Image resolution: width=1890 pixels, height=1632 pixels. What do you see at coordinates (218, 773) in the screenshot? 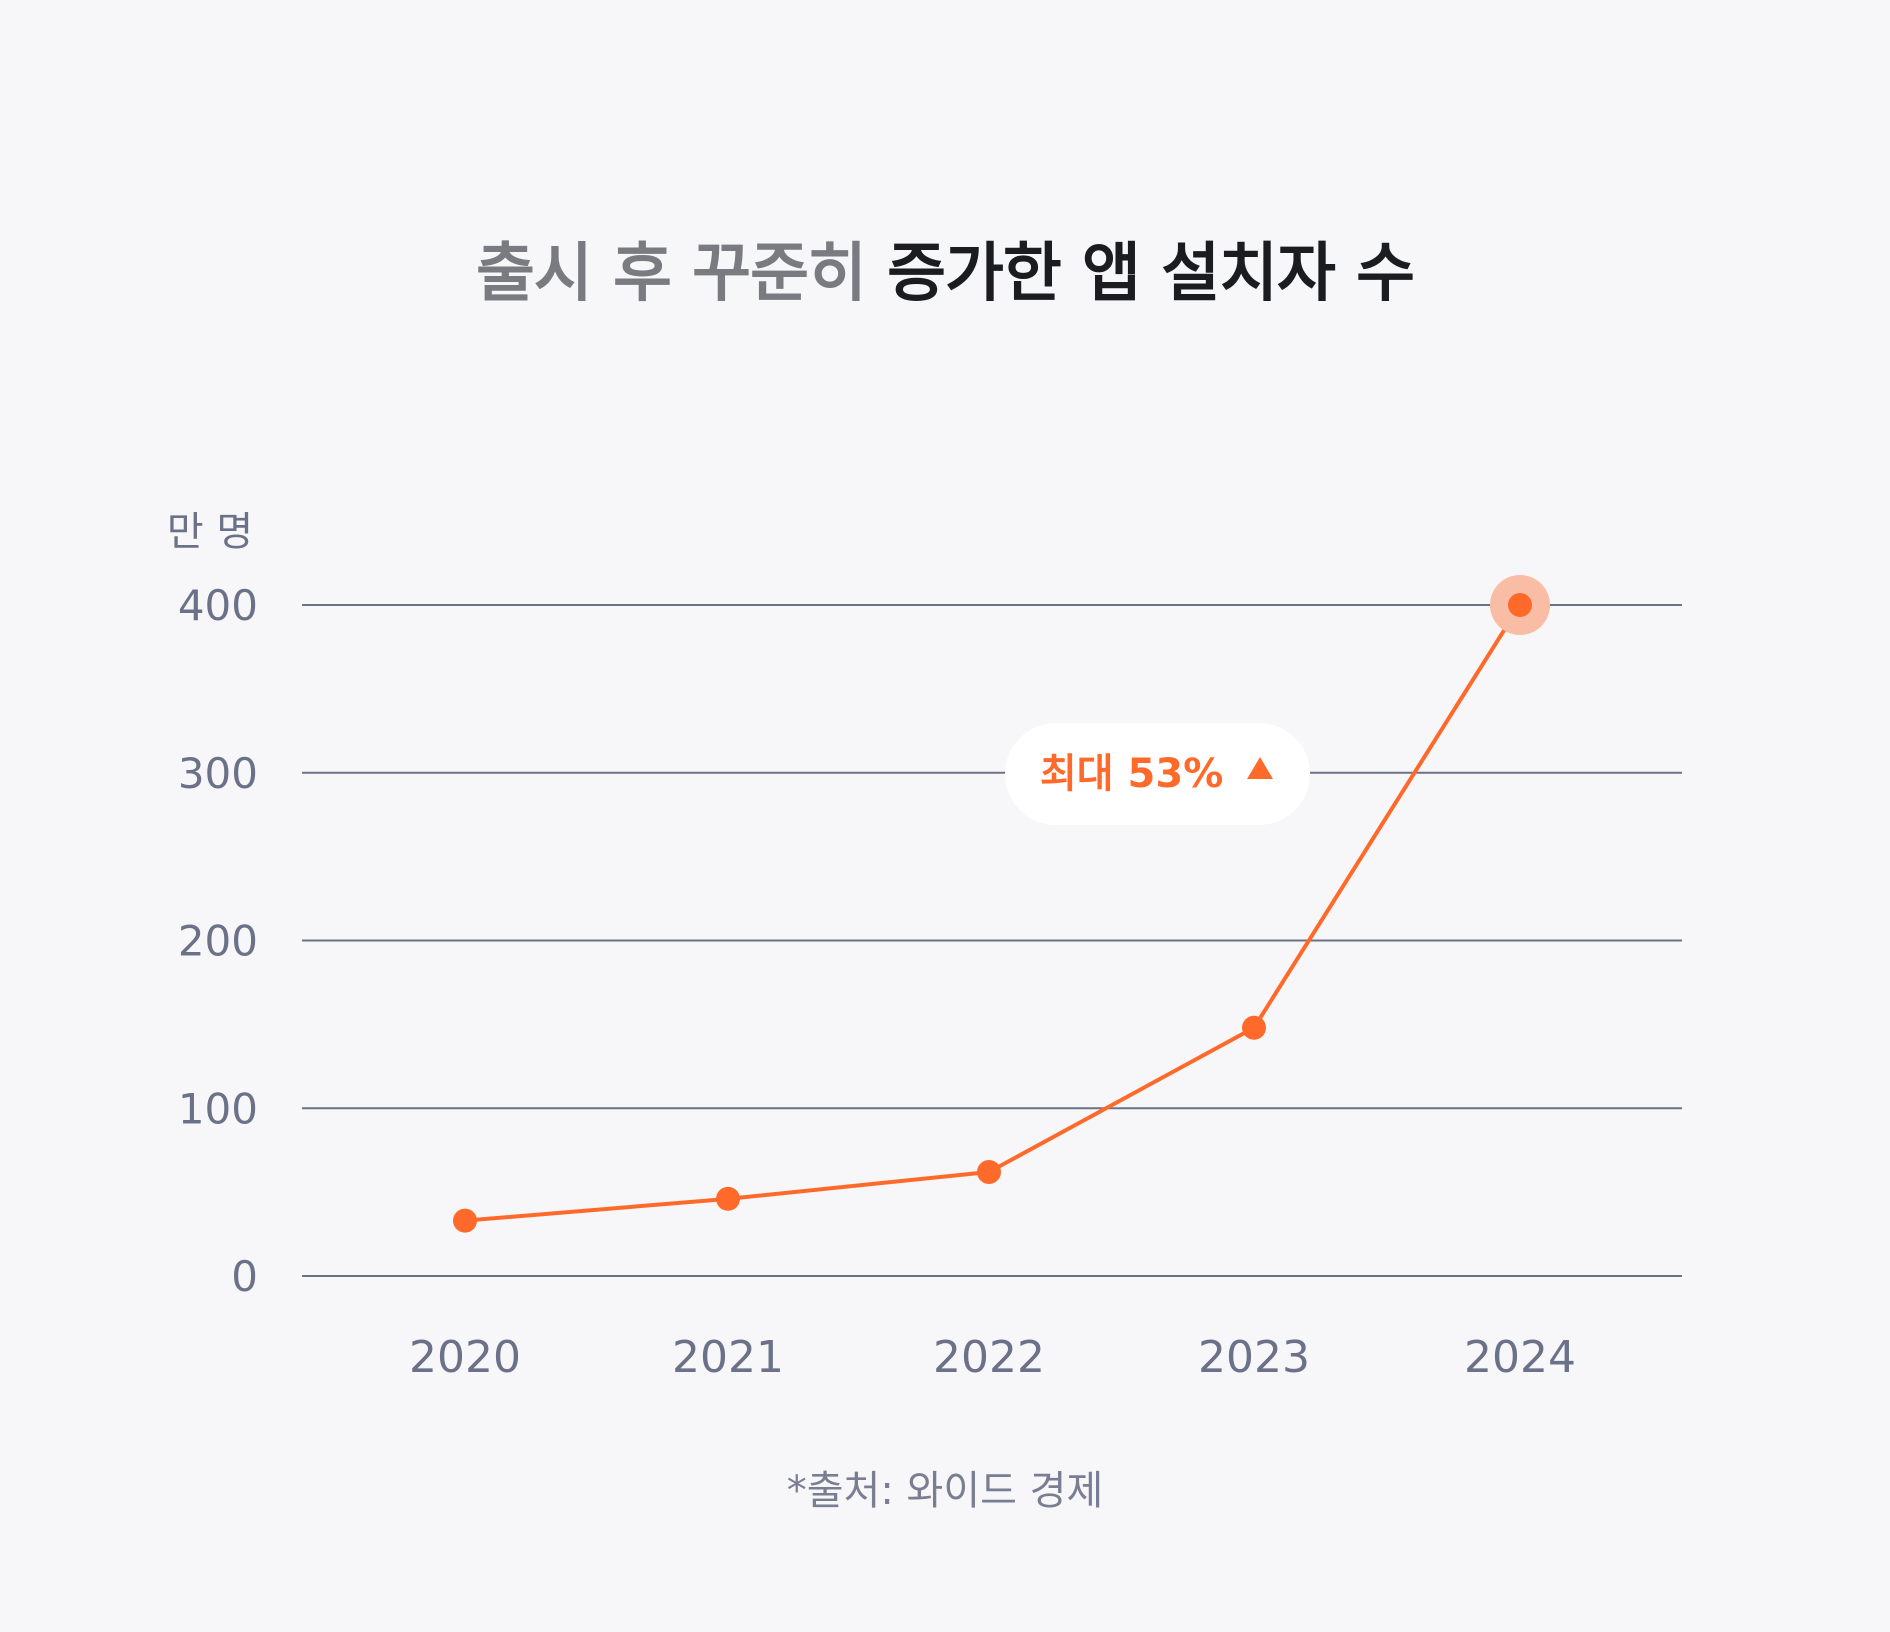
I see `y-tick-label: 300` at bounding box center [218, 773].